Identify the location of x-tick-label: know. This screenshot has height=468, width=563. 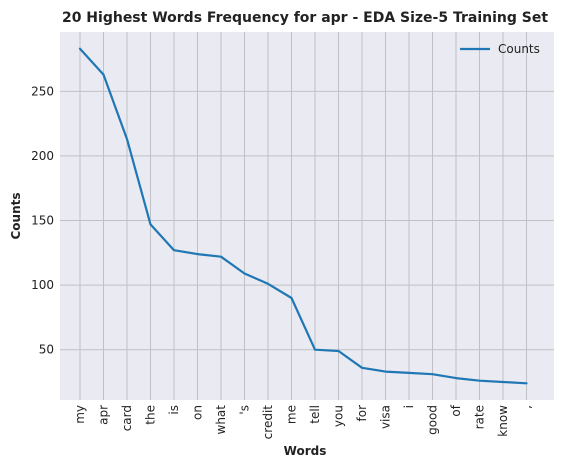
(503, 421).